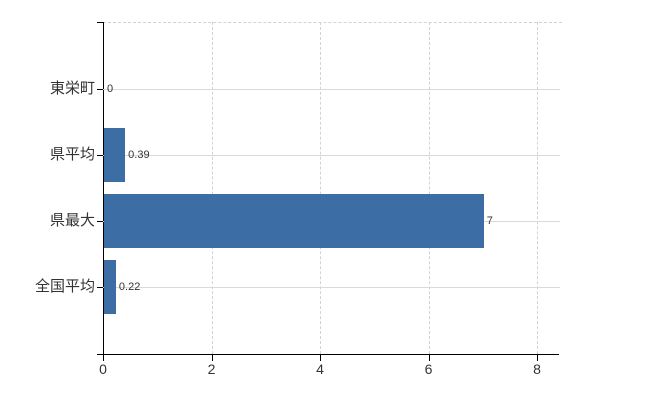  Describe the element at coordinates (428, 369) in the screenshot. I see `x-tick-label: 6` at that location.